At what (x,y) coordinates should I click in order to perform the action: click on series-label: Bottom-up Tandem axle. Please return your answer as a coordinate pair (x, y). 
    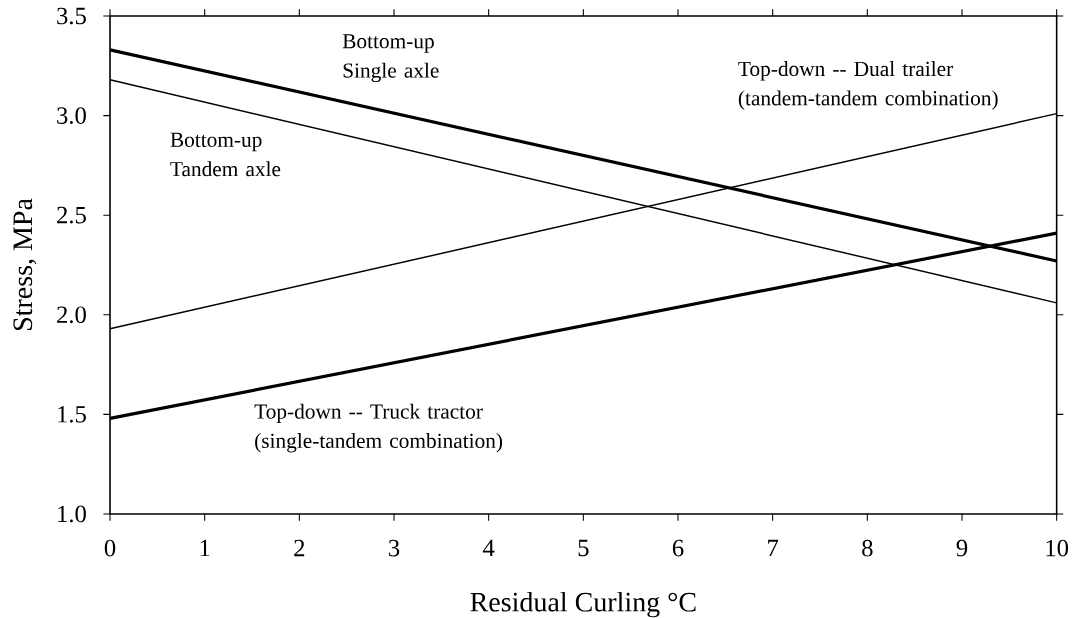
    Looking at the image, I should click on (225, 154).